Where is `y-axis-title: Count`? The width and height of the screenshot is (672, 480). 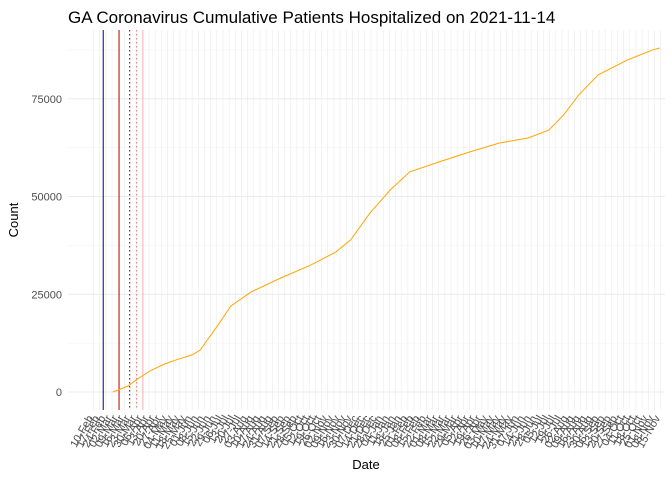 y-axis-title: Count is located at coordinates (13, 219).